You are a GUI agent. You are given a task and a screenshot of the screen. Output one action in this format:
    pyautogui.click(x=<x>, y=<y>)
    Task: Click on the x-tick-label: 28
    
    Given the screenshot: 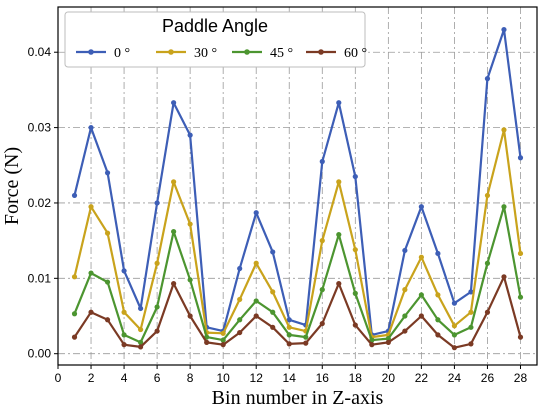 What is the action you would take?
    pyautogui.click(x=521, y=378)
    